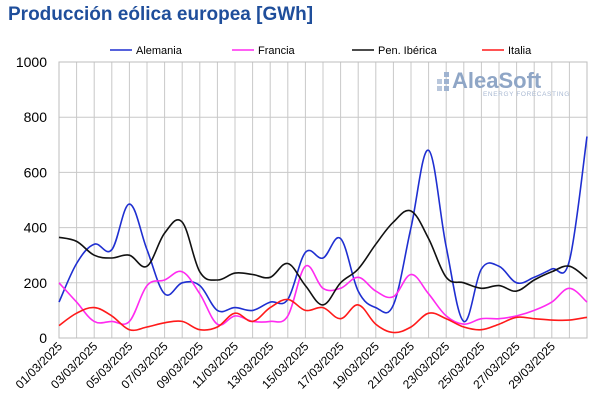  I want to click on series-line-francia, so click(323, 295).